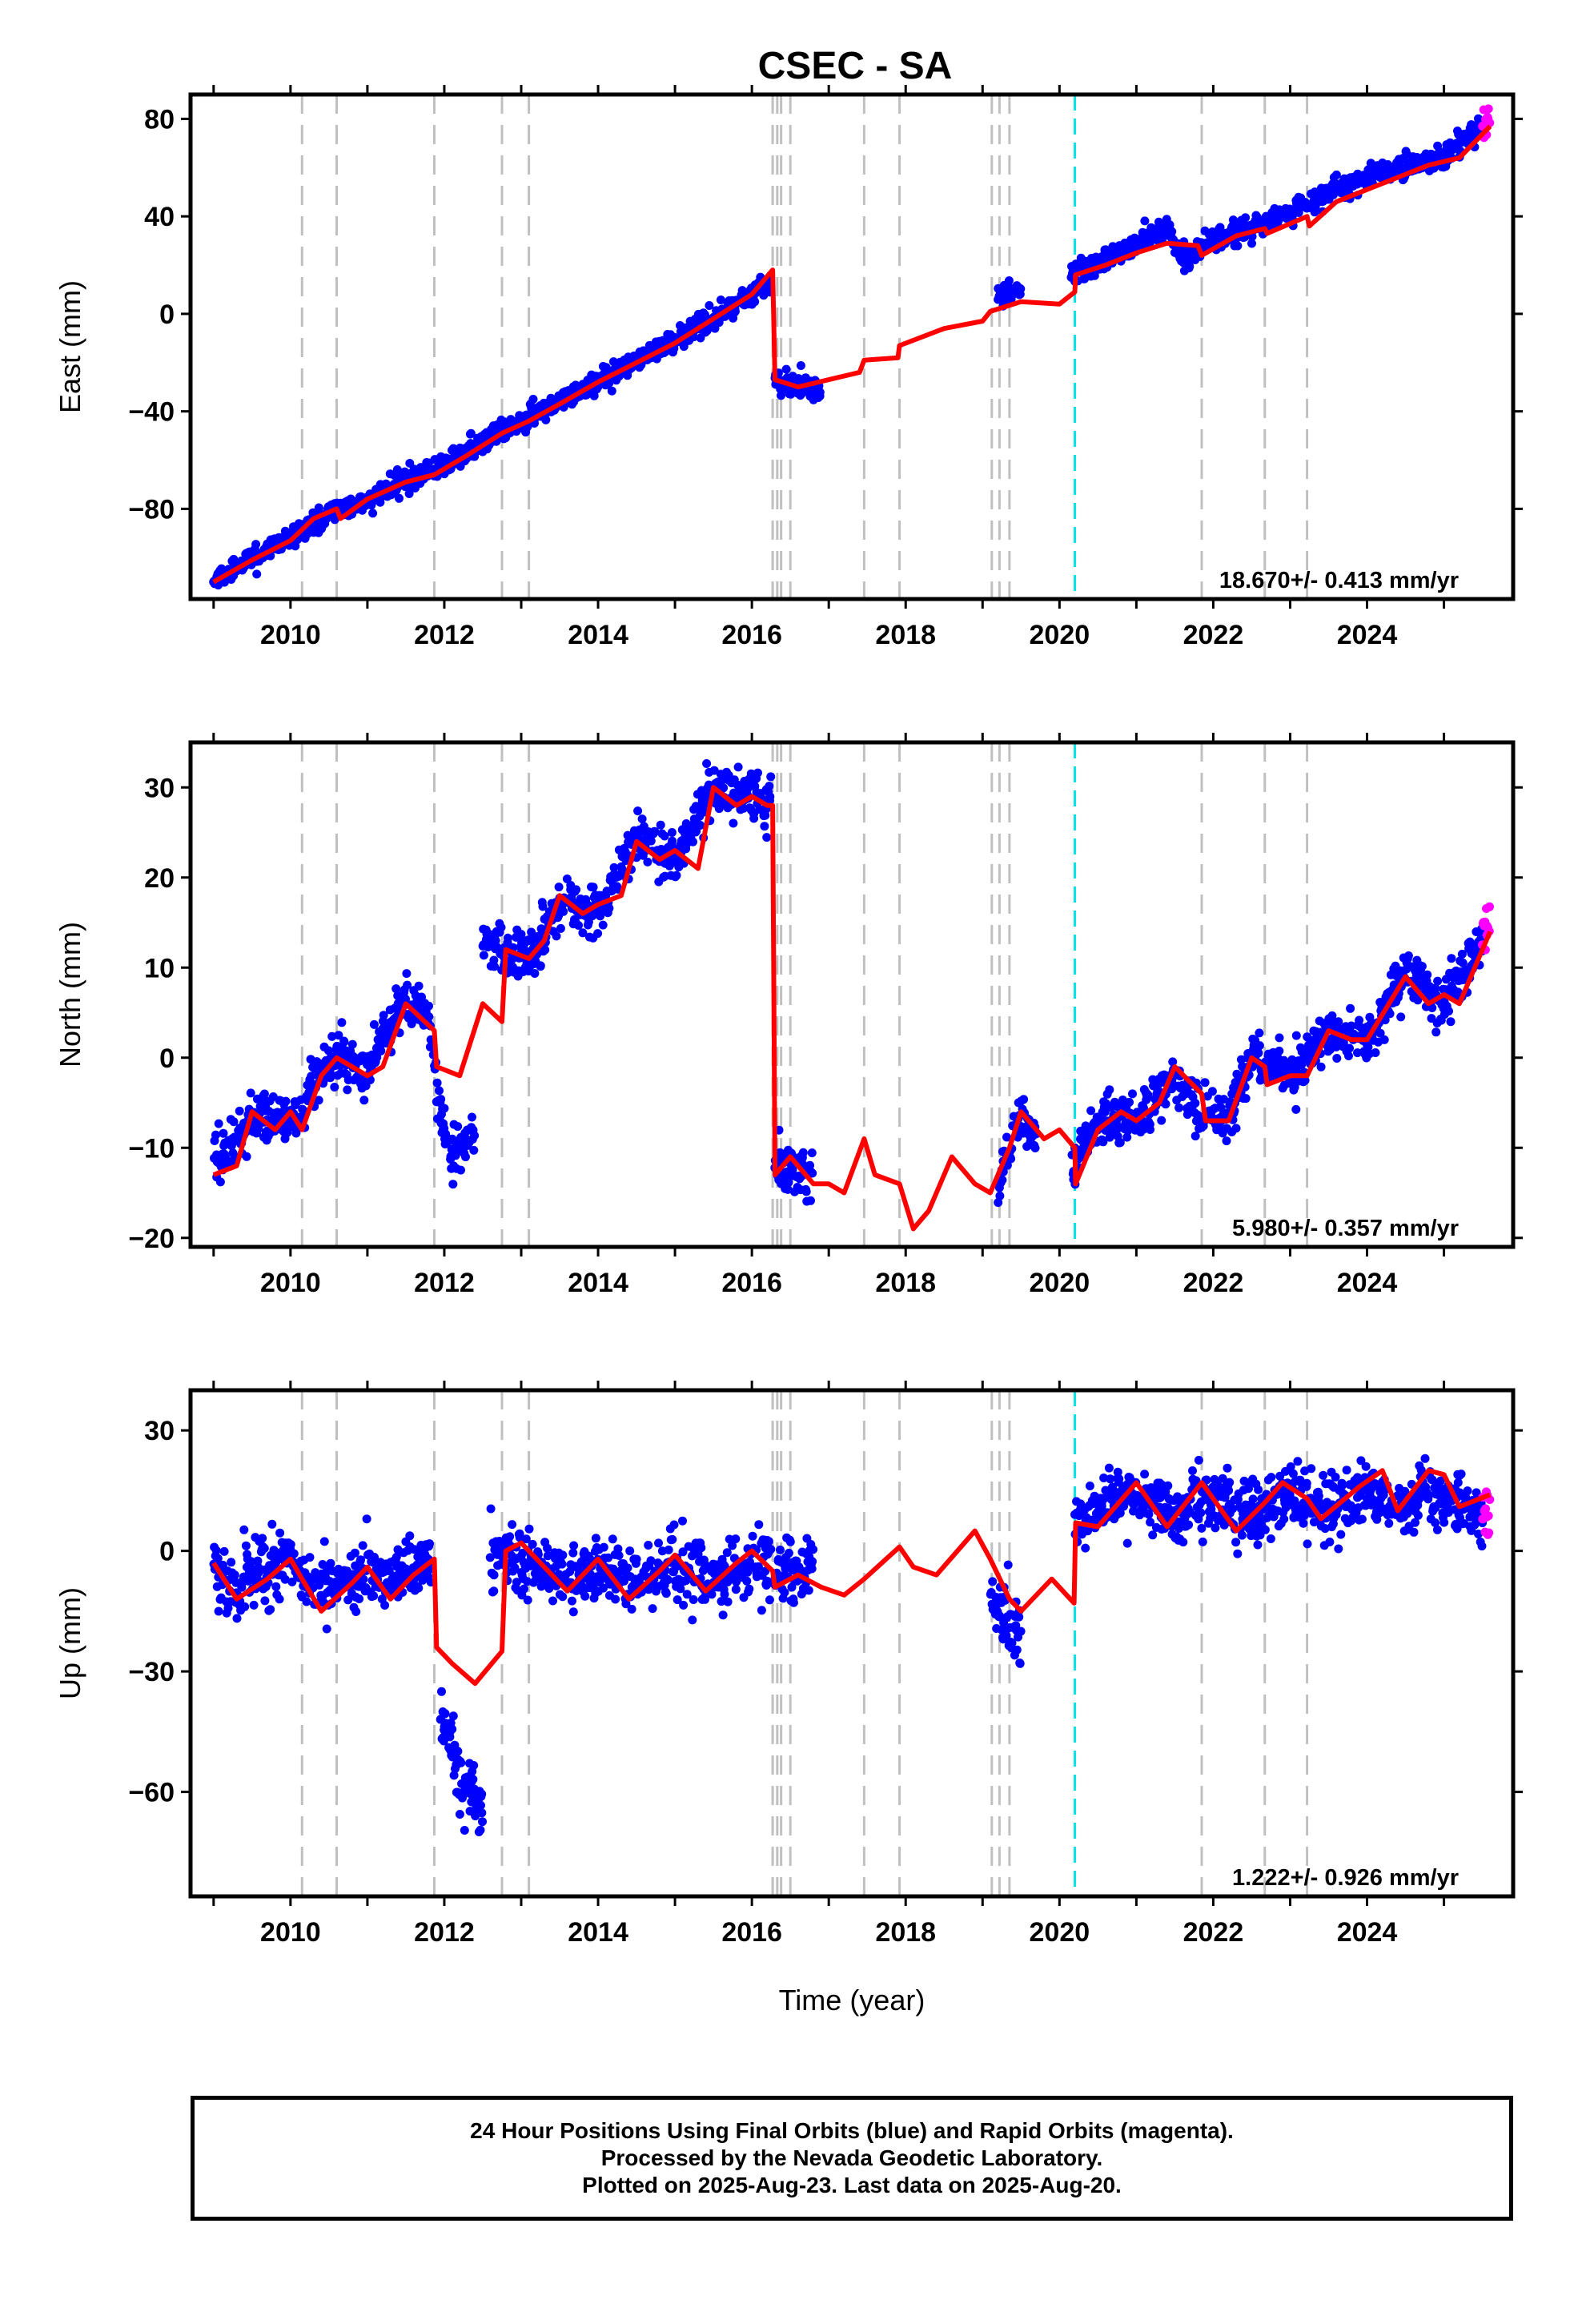 The width and height of the screenshot is (1582, 2324). Describe the element at coordinates (151, 1239) in the screenshot. I see `y-tick-label: −20` at that location.